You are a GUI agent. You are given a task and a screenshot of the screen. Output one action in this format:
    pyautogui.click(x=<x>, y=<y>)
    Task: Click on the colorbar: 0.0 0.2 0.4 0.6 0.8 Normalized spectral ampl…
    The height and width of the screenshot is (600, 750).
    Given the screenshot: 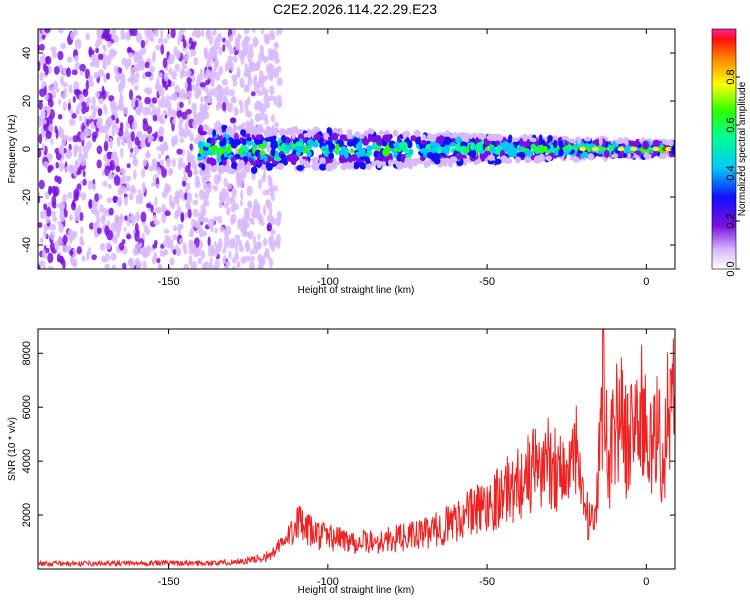 What is the action you would take?
    pyautogui.click(x=729, y=152)
    